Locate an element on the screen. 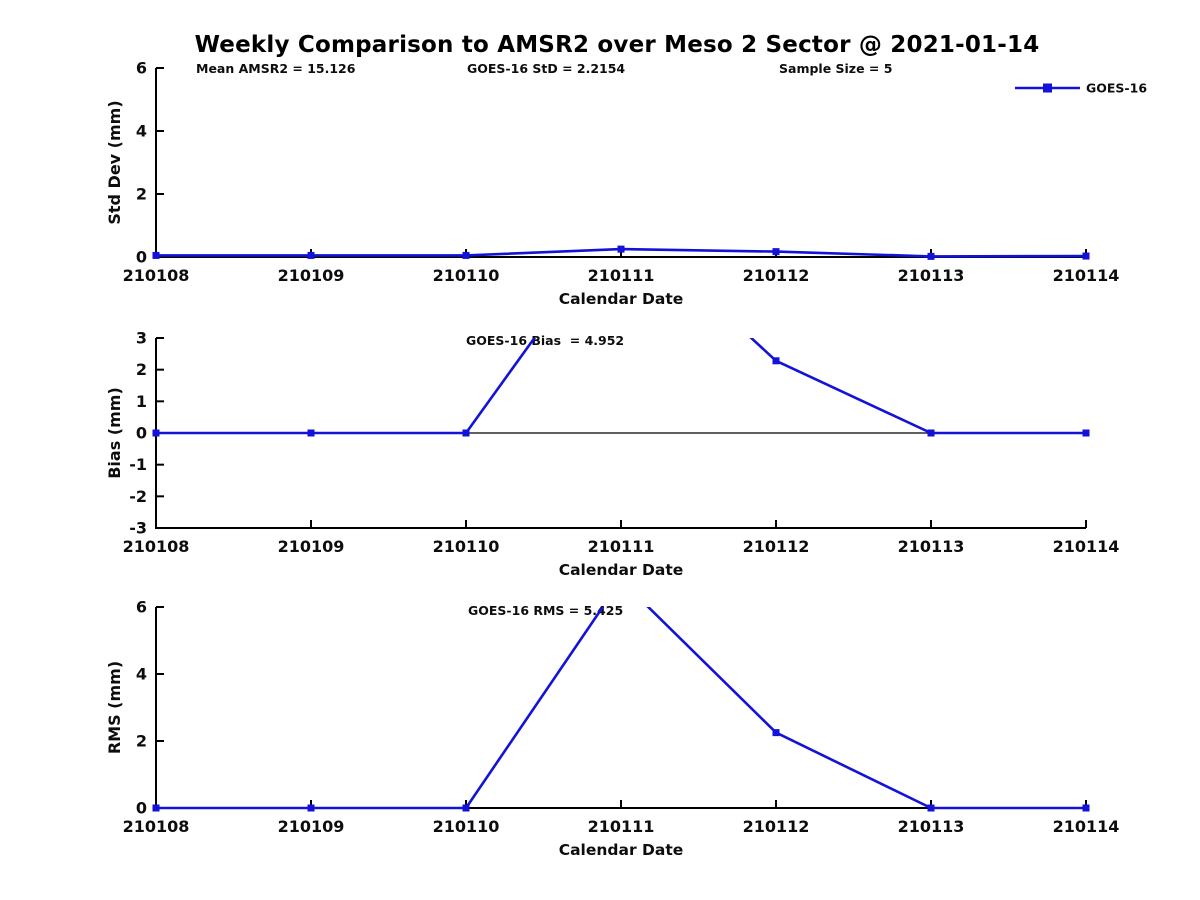 This screenshot has width=1200, height=900. annotation: GOES-16 StD = 2.2154 is located at coordinates (546, 68).